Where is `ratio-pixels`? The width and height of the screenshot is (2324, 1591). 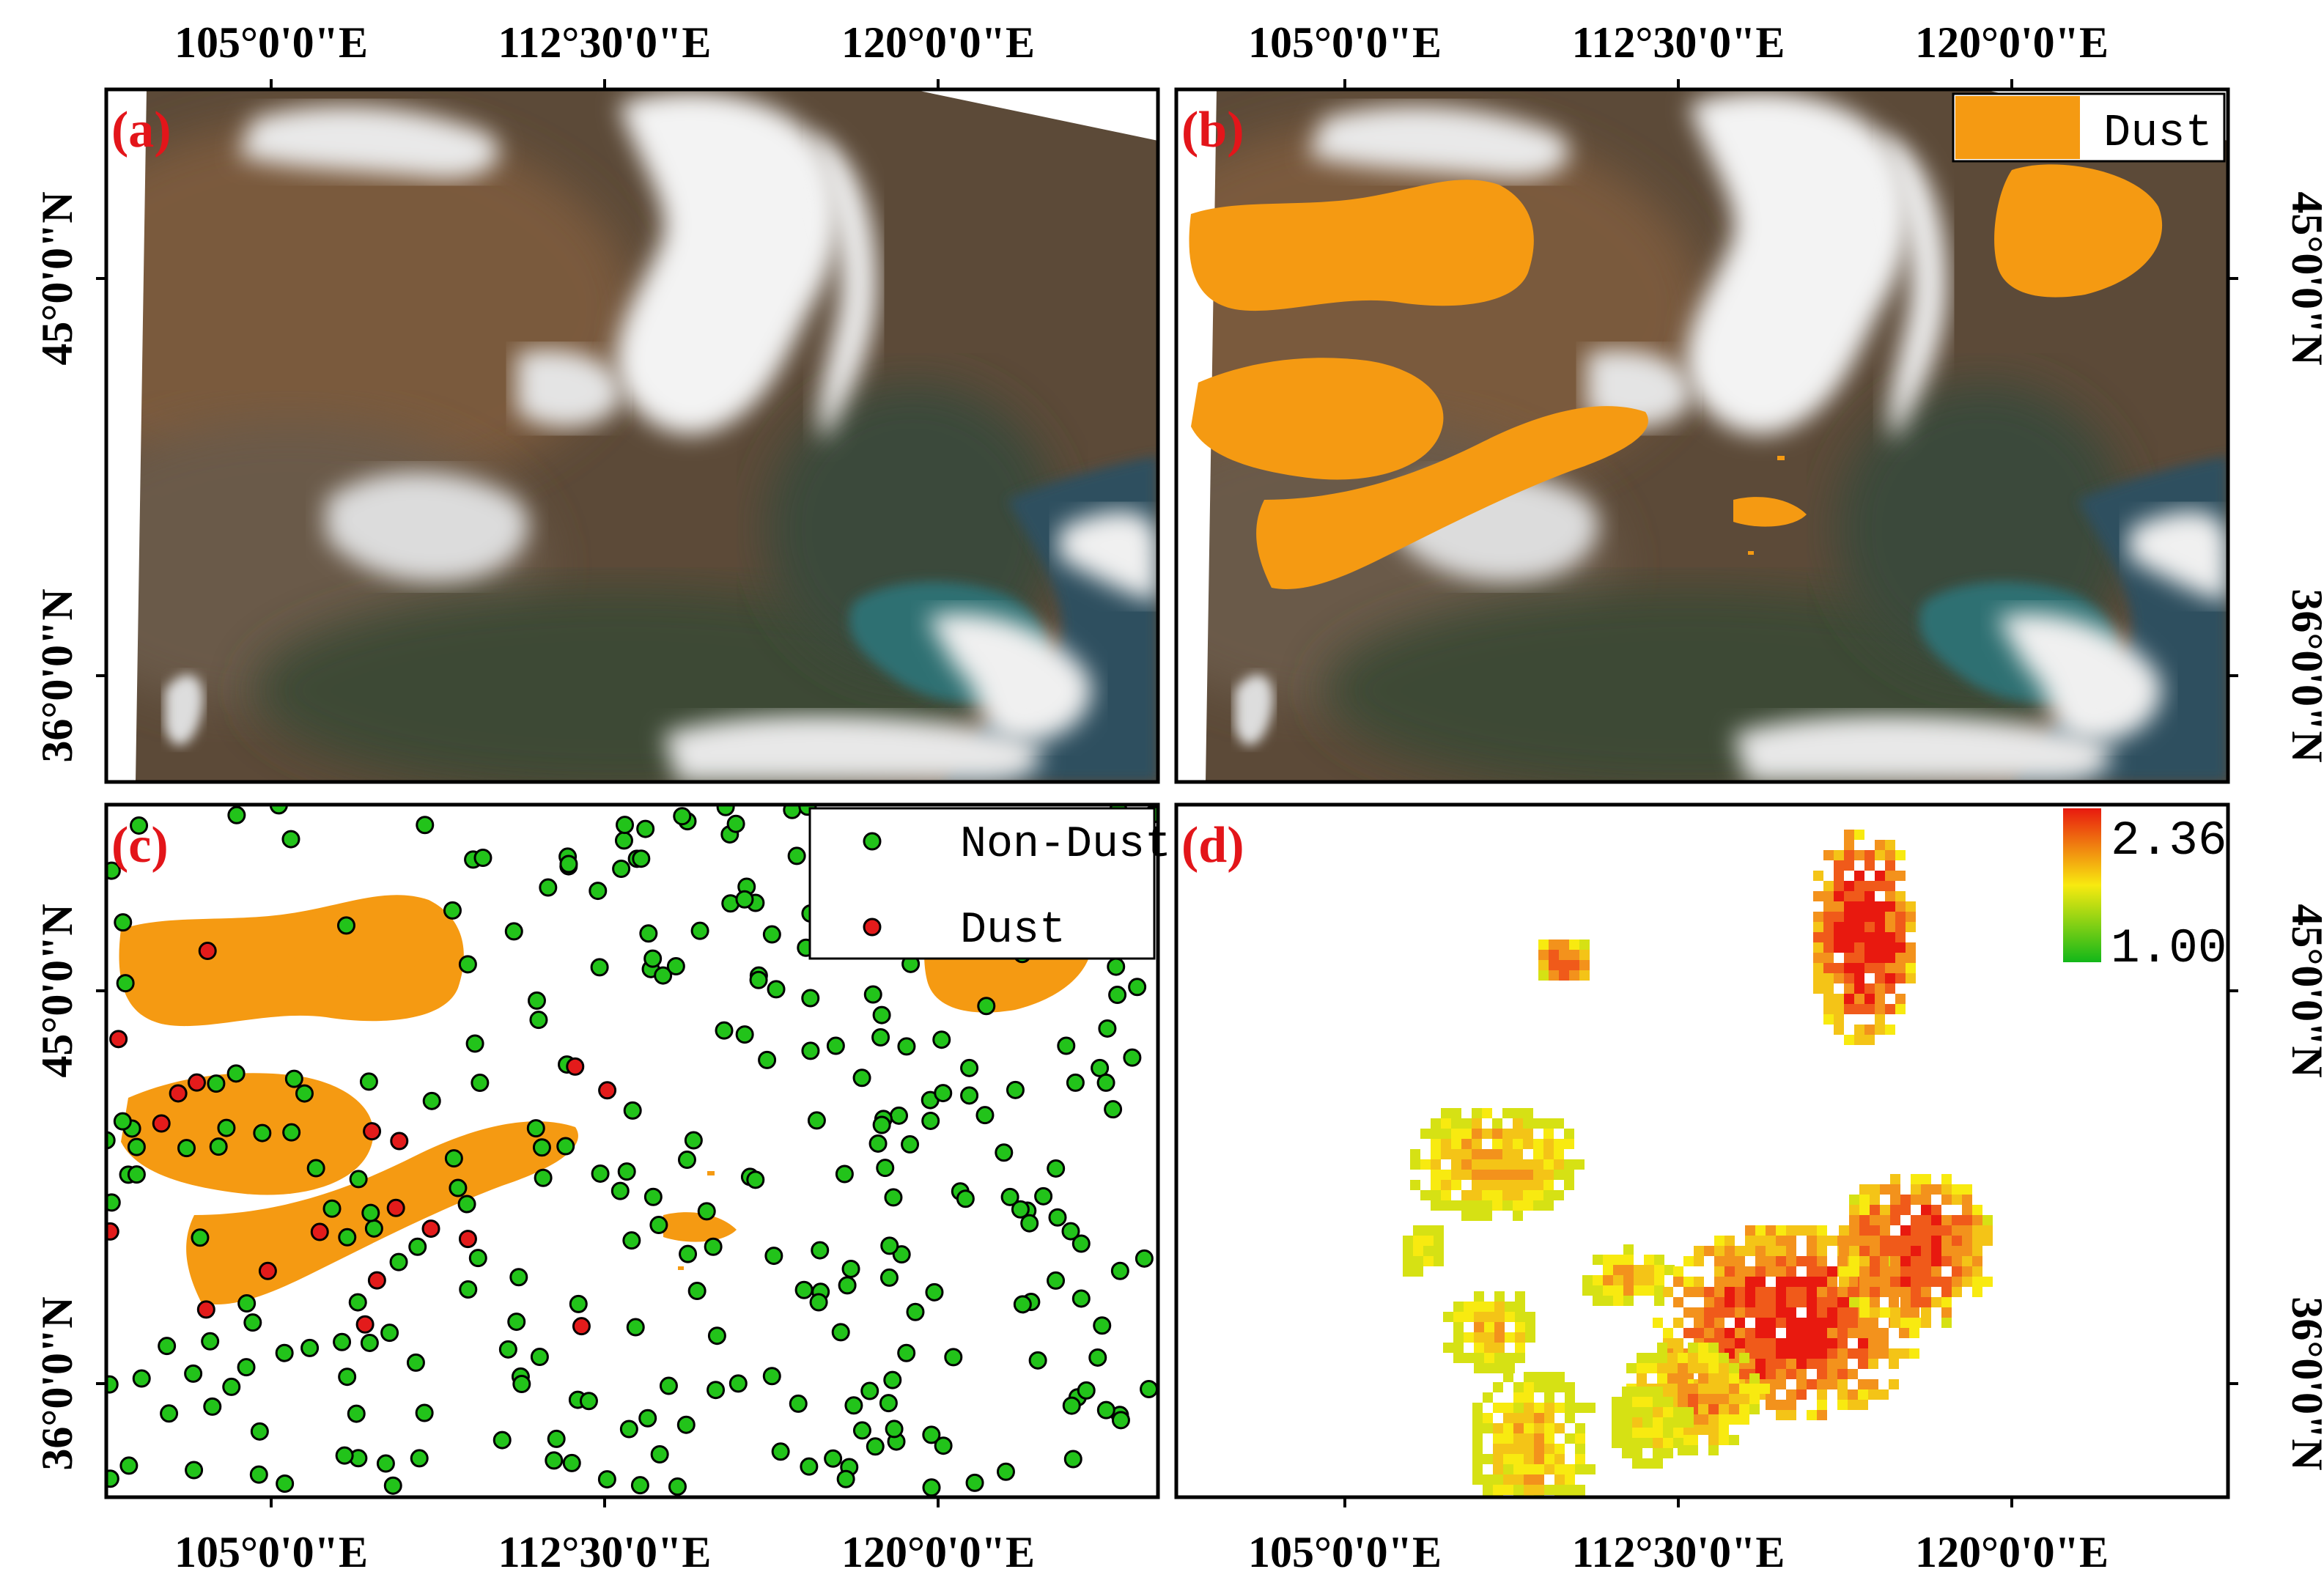
ratio-pixels is located at coordinates (1698, 1178).